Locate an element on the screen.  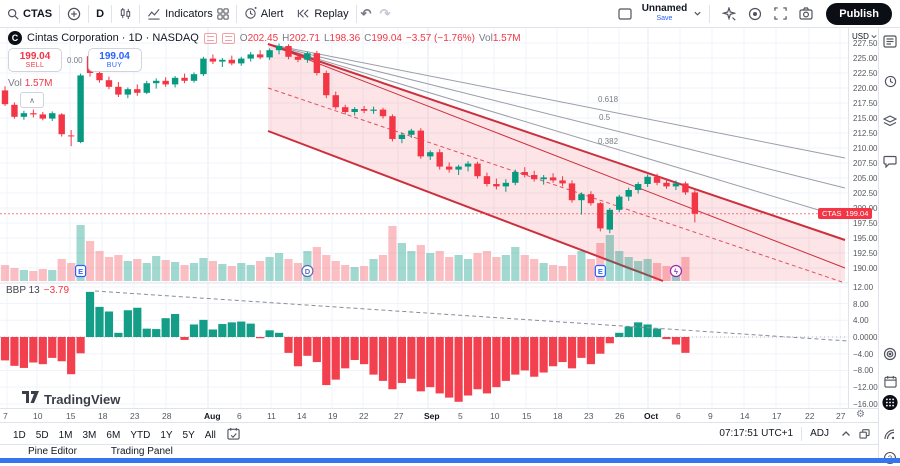
object-tree-layers-icon is located at coordinates (890, 121).